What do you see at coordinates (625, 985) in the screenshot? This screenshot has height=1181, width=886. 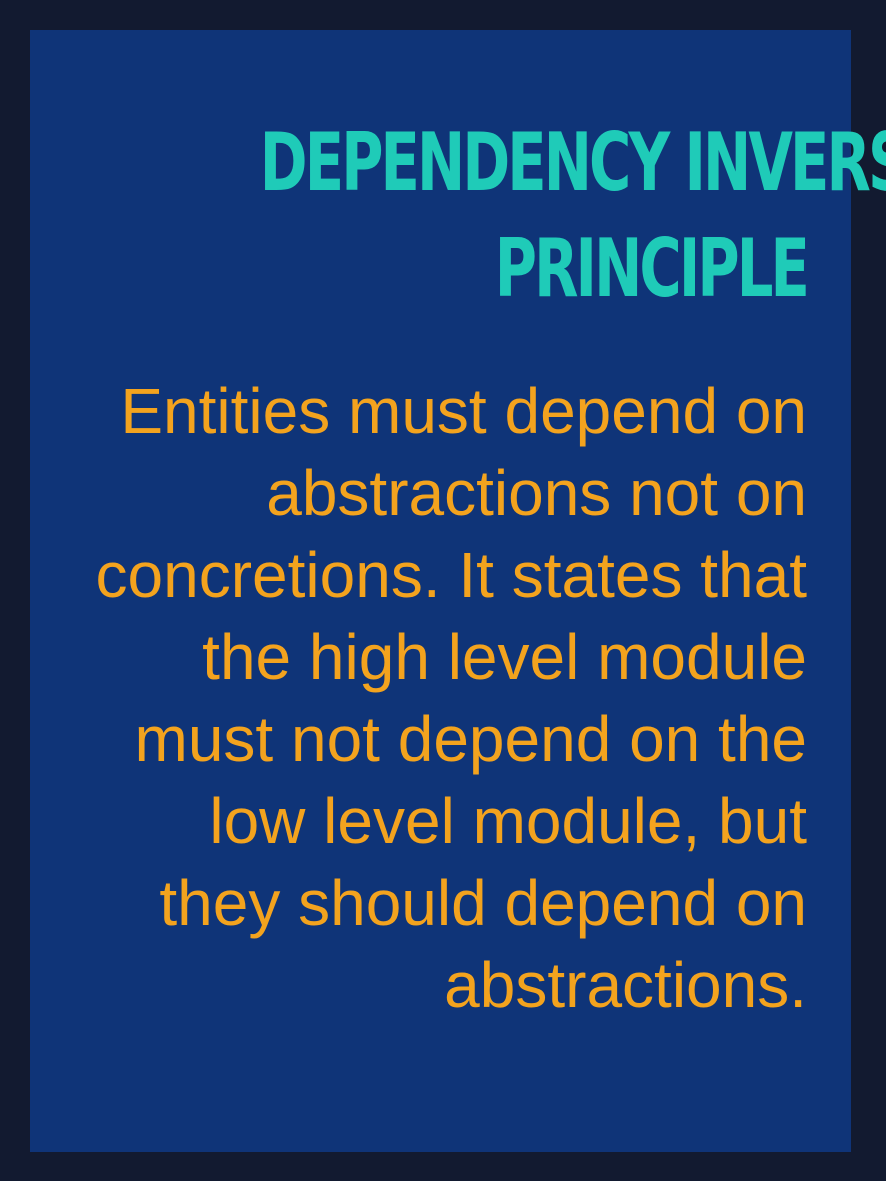 I see `description-line: abstractions.` at bounding box center [625, 985].